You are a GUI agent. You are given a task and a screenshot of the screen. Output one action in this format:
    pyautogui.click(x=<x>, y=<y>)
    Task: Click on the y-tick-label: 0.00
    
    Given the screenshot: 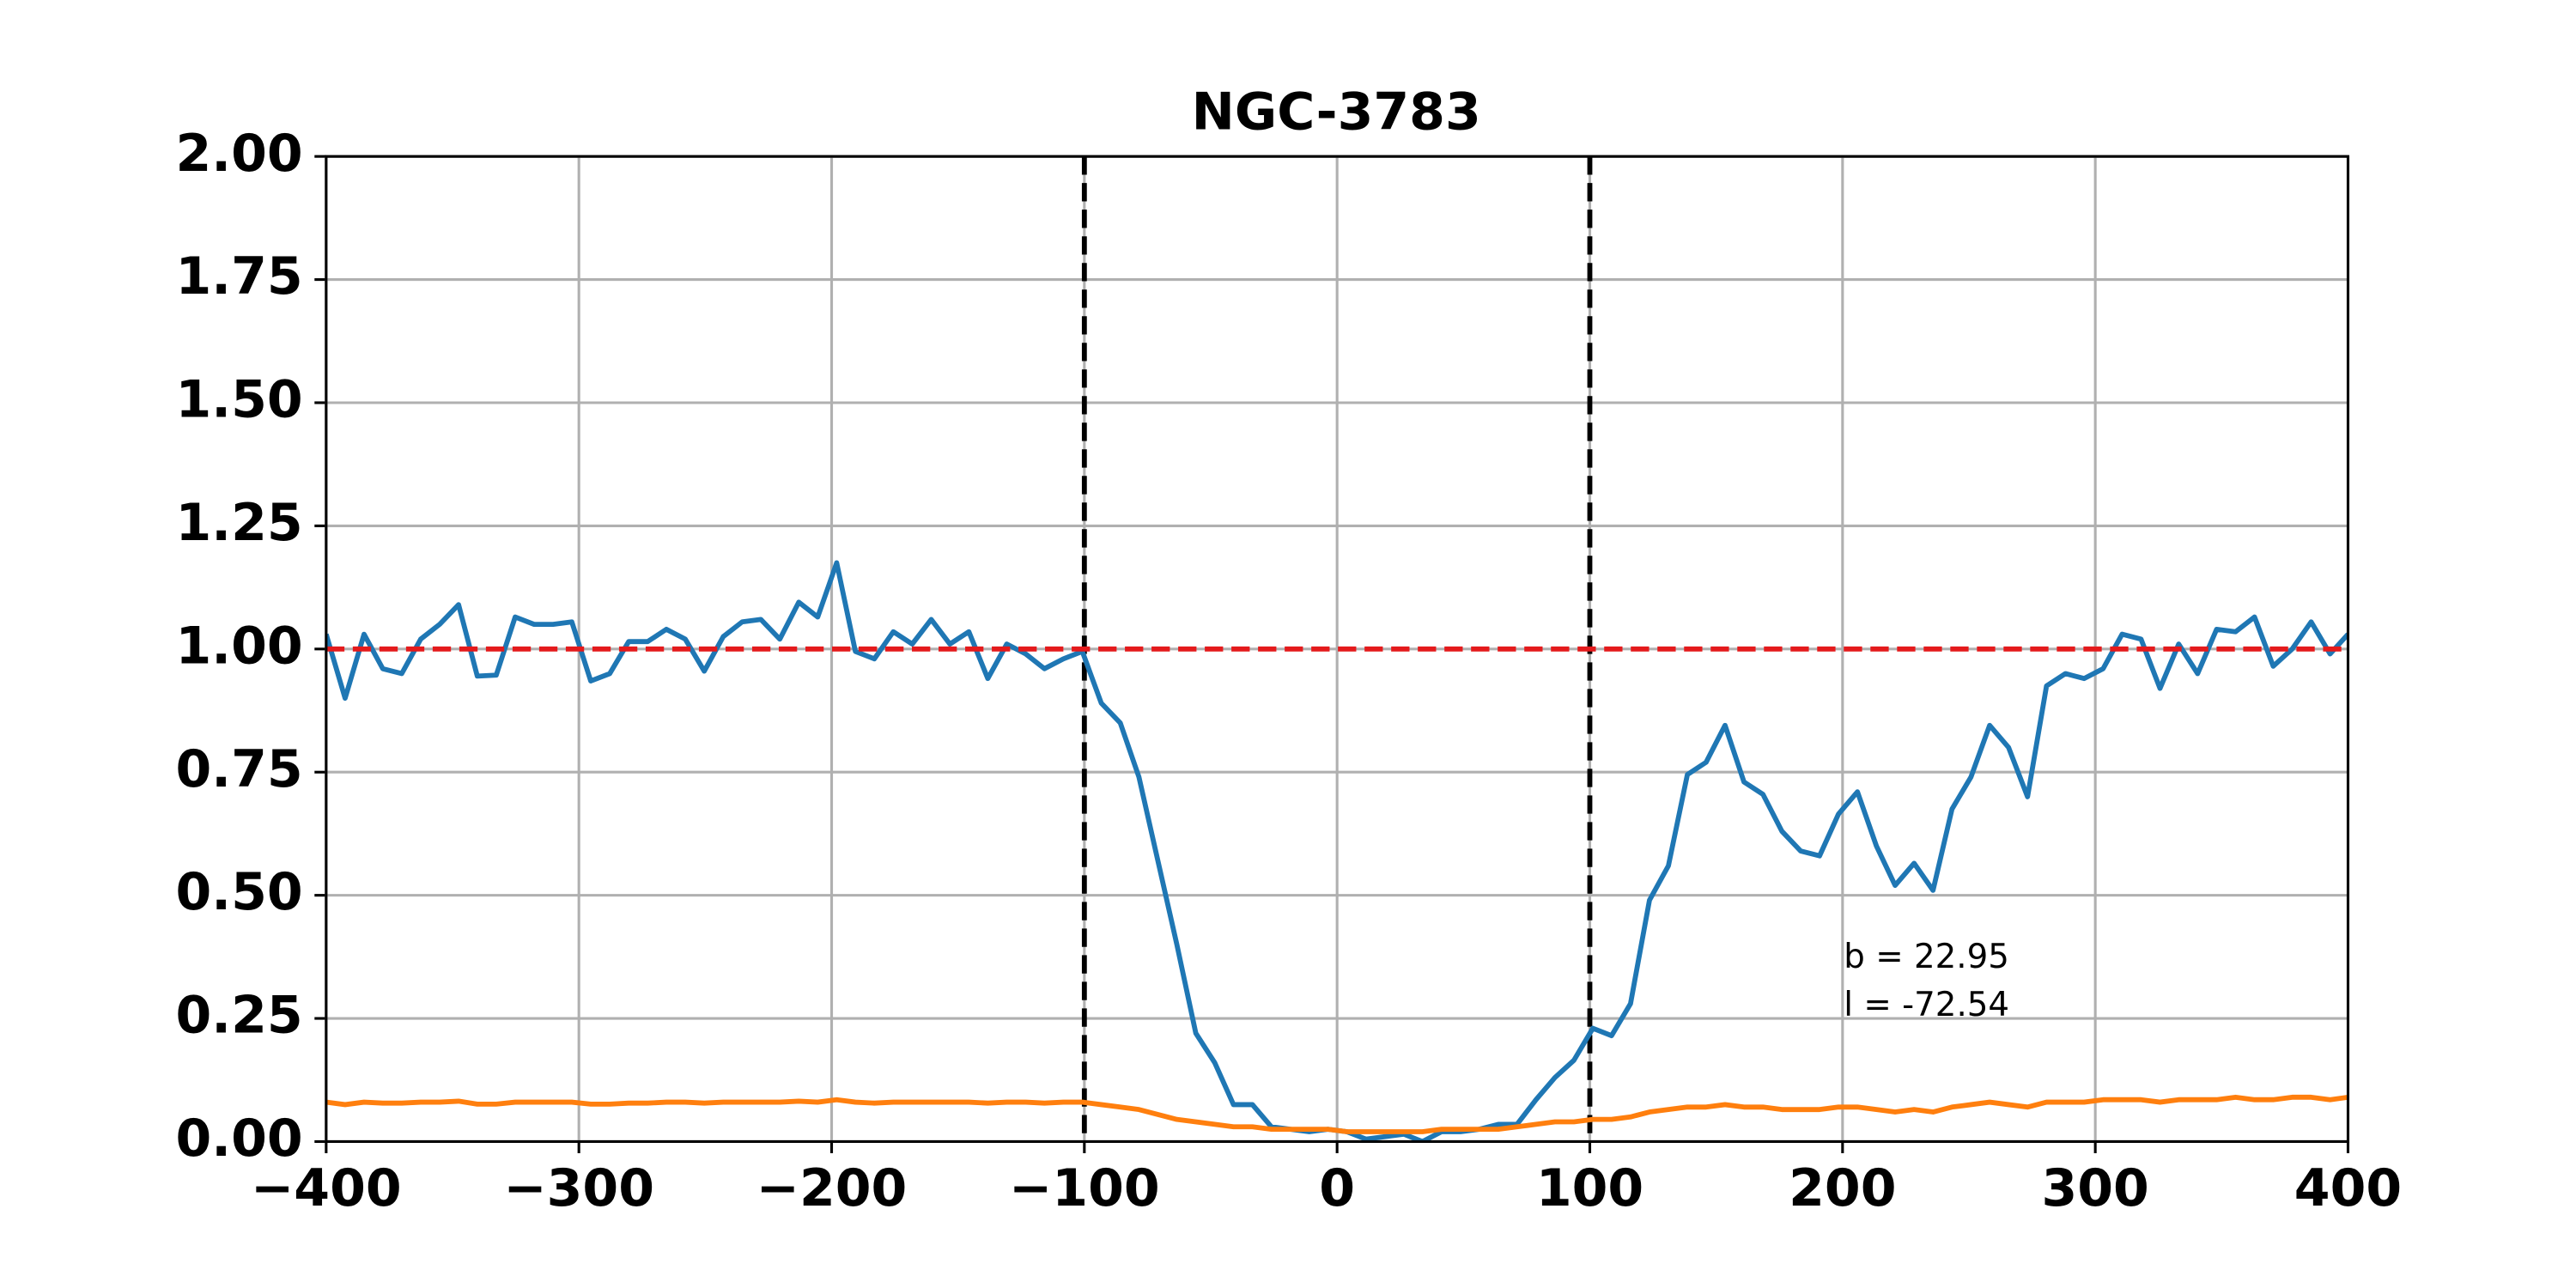 What is the action you would take?
    pyautogui.click(x=240, y=1139)
    